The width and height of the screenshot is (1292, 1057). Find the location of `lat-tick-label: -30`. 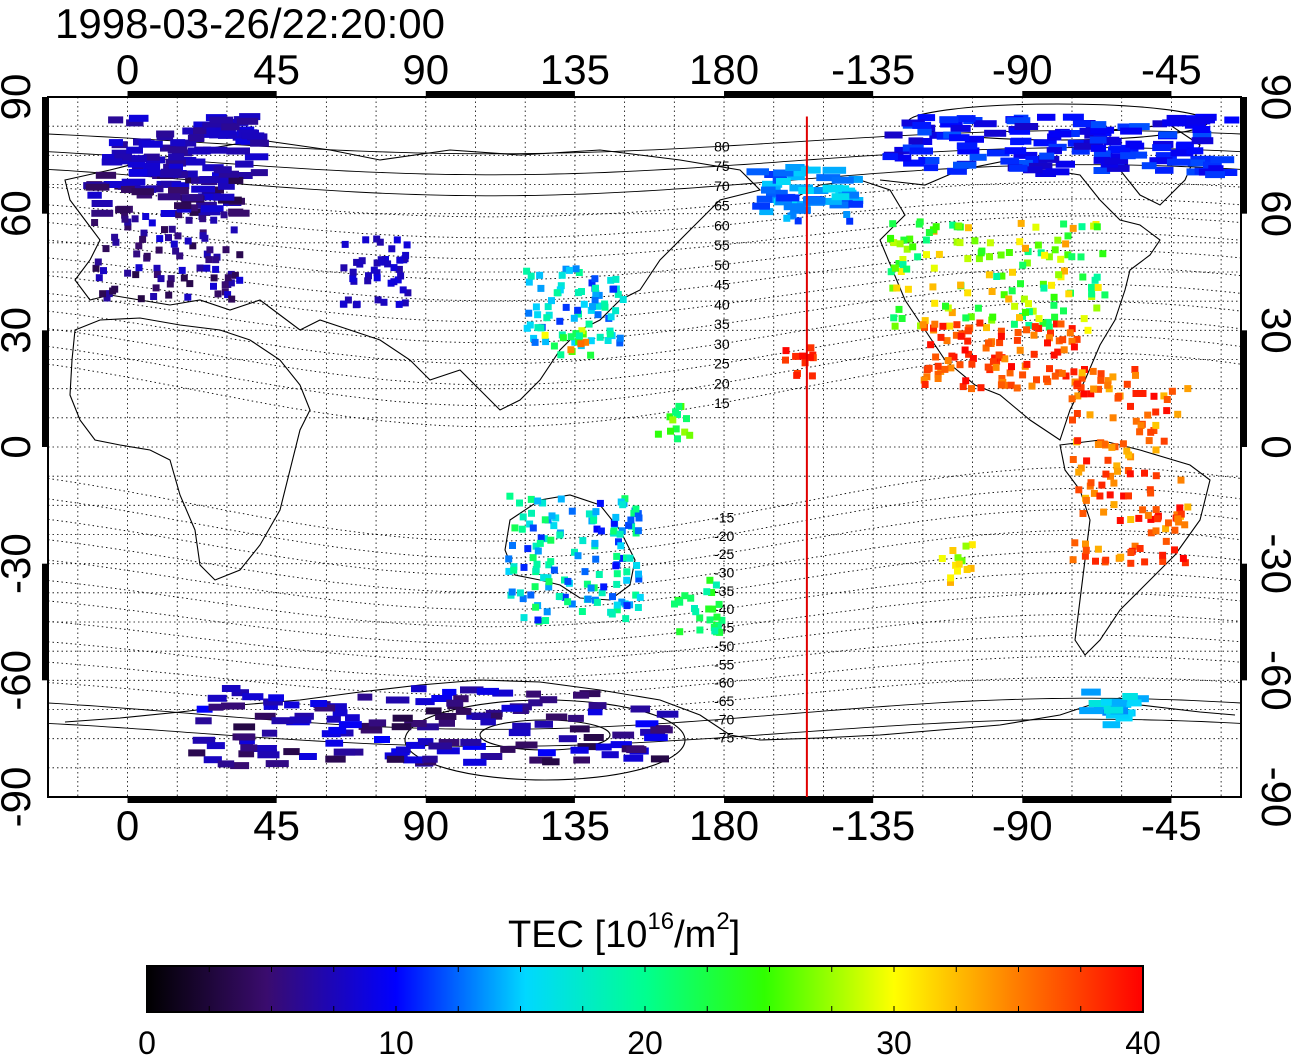

lat-tick-label: -30 is located at coordinates (1272, 563).